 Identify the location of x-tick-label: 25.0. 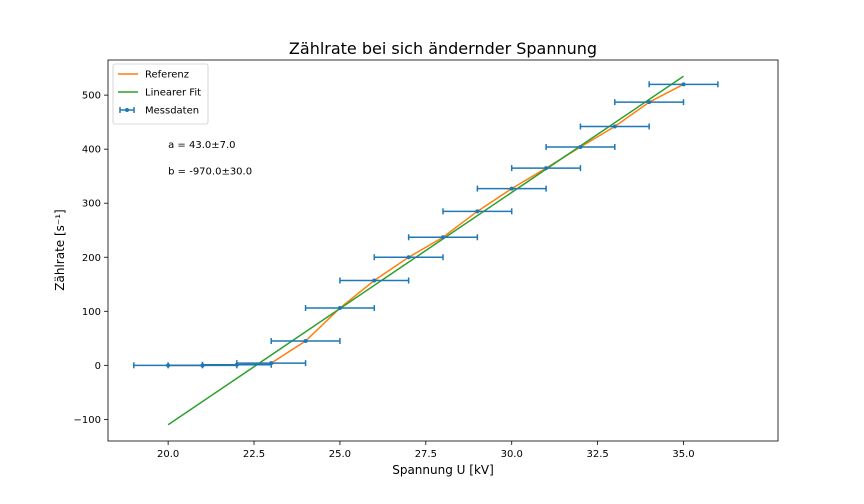
(340, 454).